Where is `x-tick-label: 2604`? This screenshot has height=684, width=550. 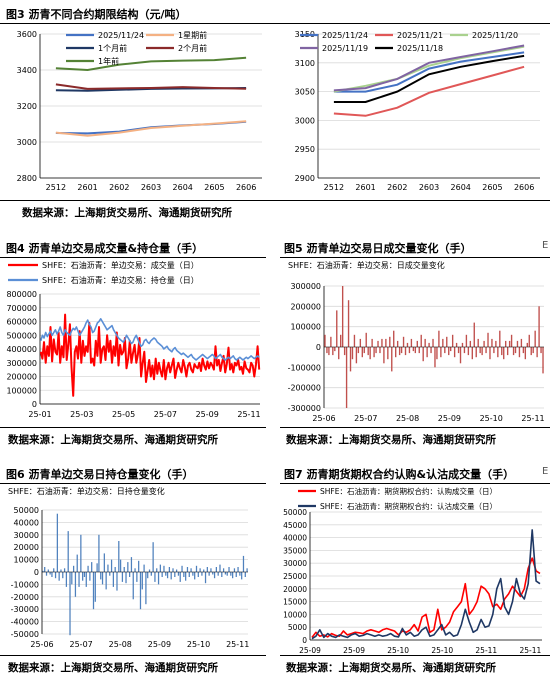
x-tick-label: 2604 is located at coordinates (461, 187).